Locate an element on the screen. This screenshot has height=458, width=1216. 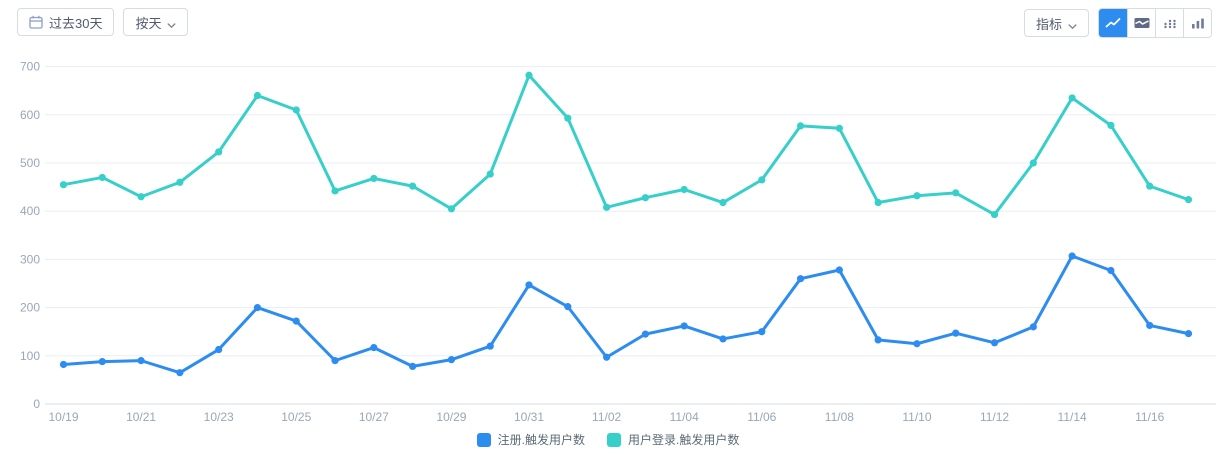
legend-item-login: 用户登录.触发用户数 is located at coordinates (673, 439).